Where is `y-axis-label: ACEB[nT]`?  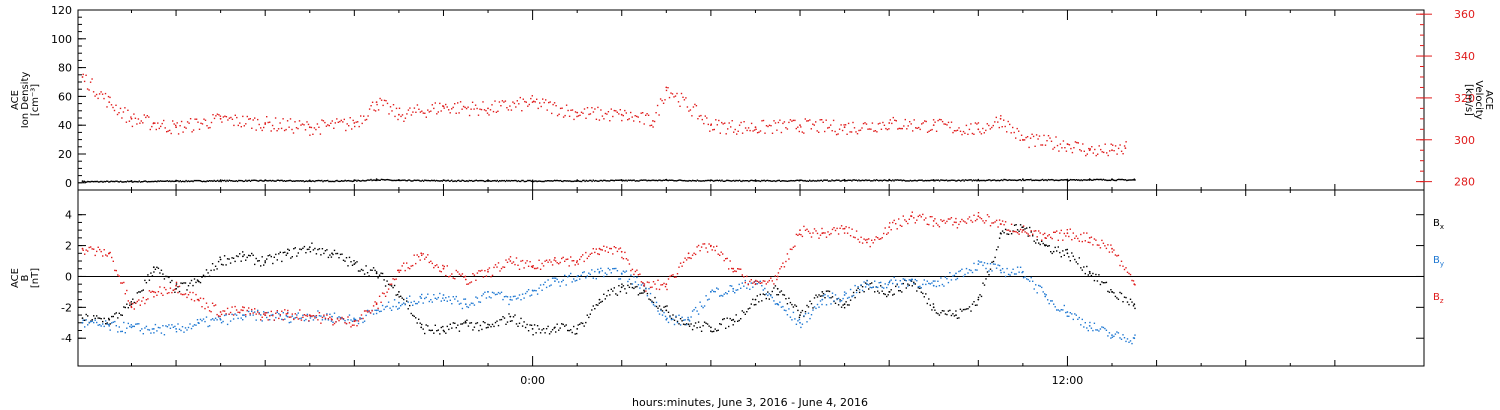 y-axis-label: ACEB[nT] is located at coordinates (25, 278).